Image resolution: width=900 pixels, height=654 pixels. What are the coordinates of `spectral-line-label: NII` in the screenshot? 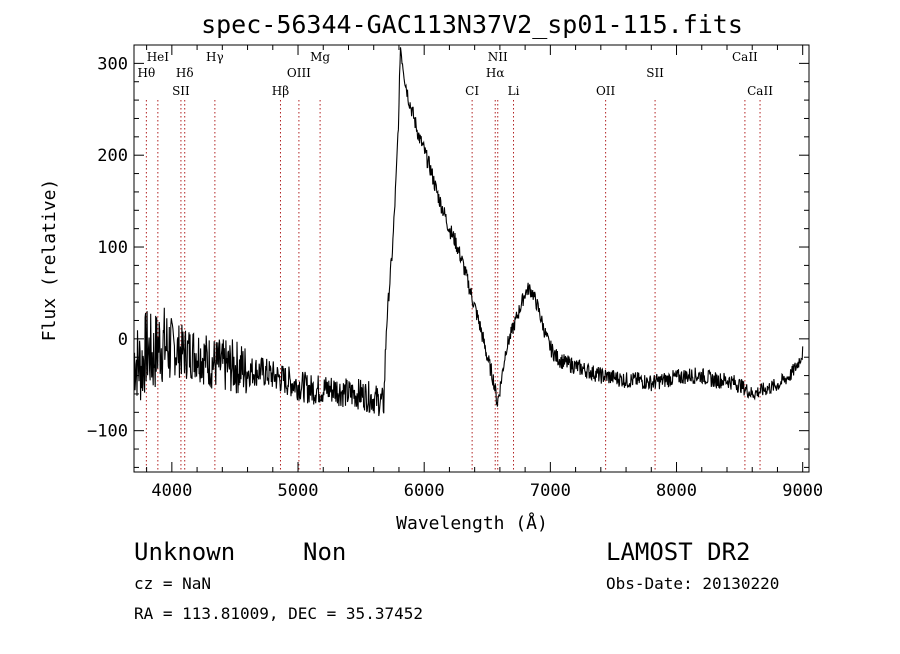 It's located at (498, 57).